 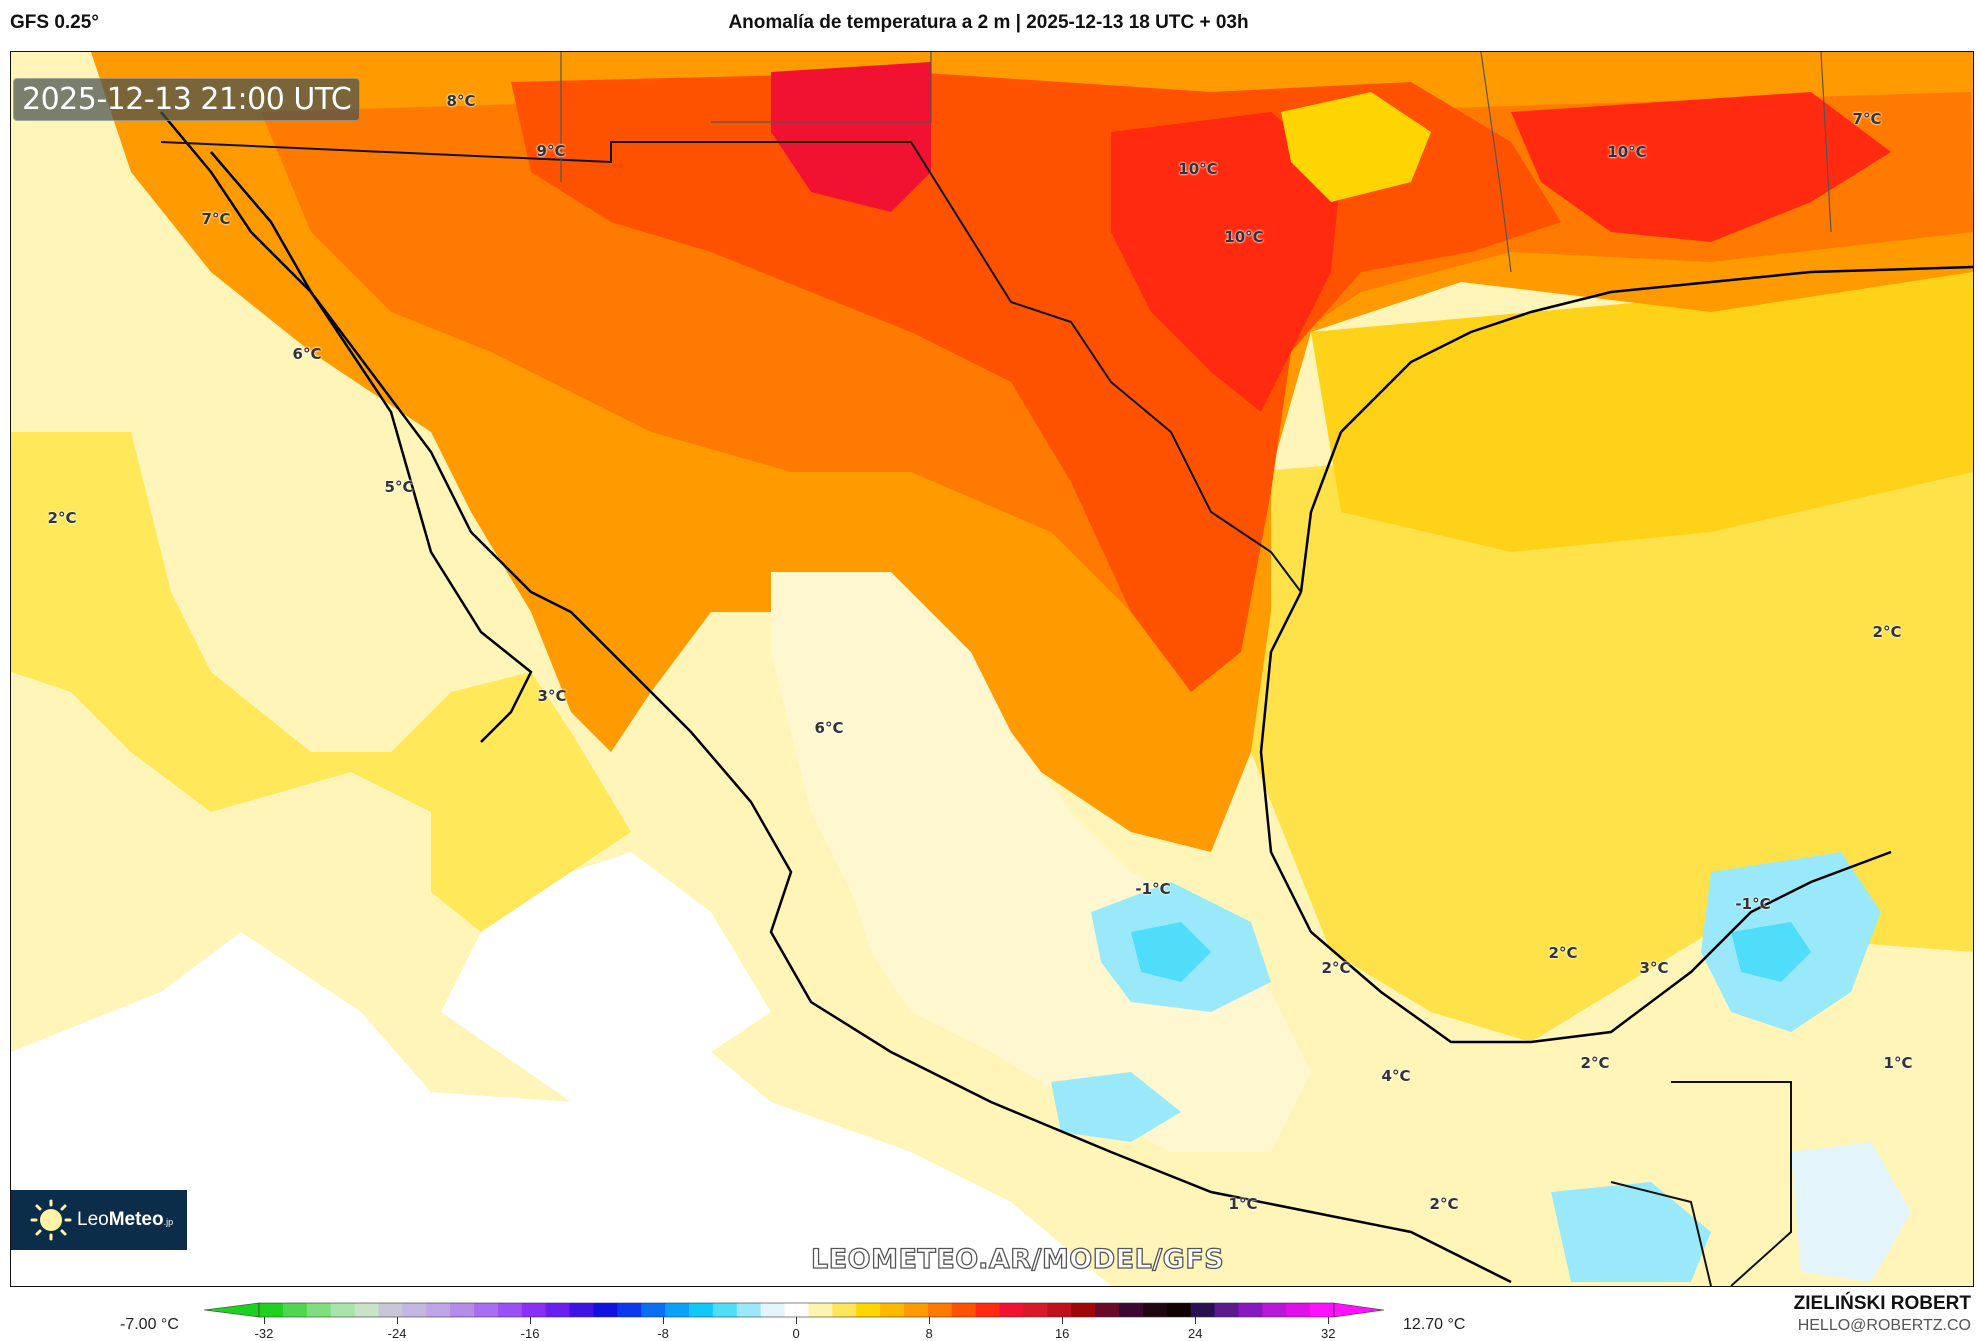 What do you see at coordinates (149, 1324) in the screenshot?
I see `colorbar-min-label: -7.00 °C` at bounding box center [149, 1324].